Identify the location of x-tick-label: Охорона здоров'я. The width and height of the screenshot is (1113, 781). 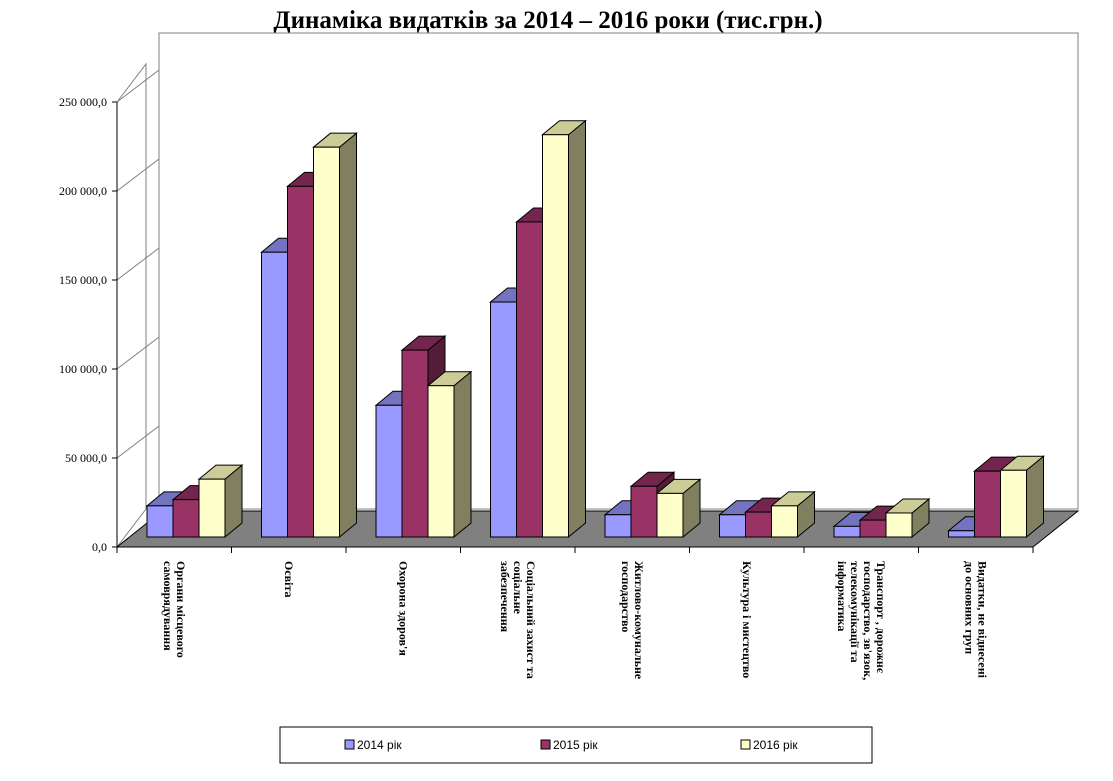
(403, 608).